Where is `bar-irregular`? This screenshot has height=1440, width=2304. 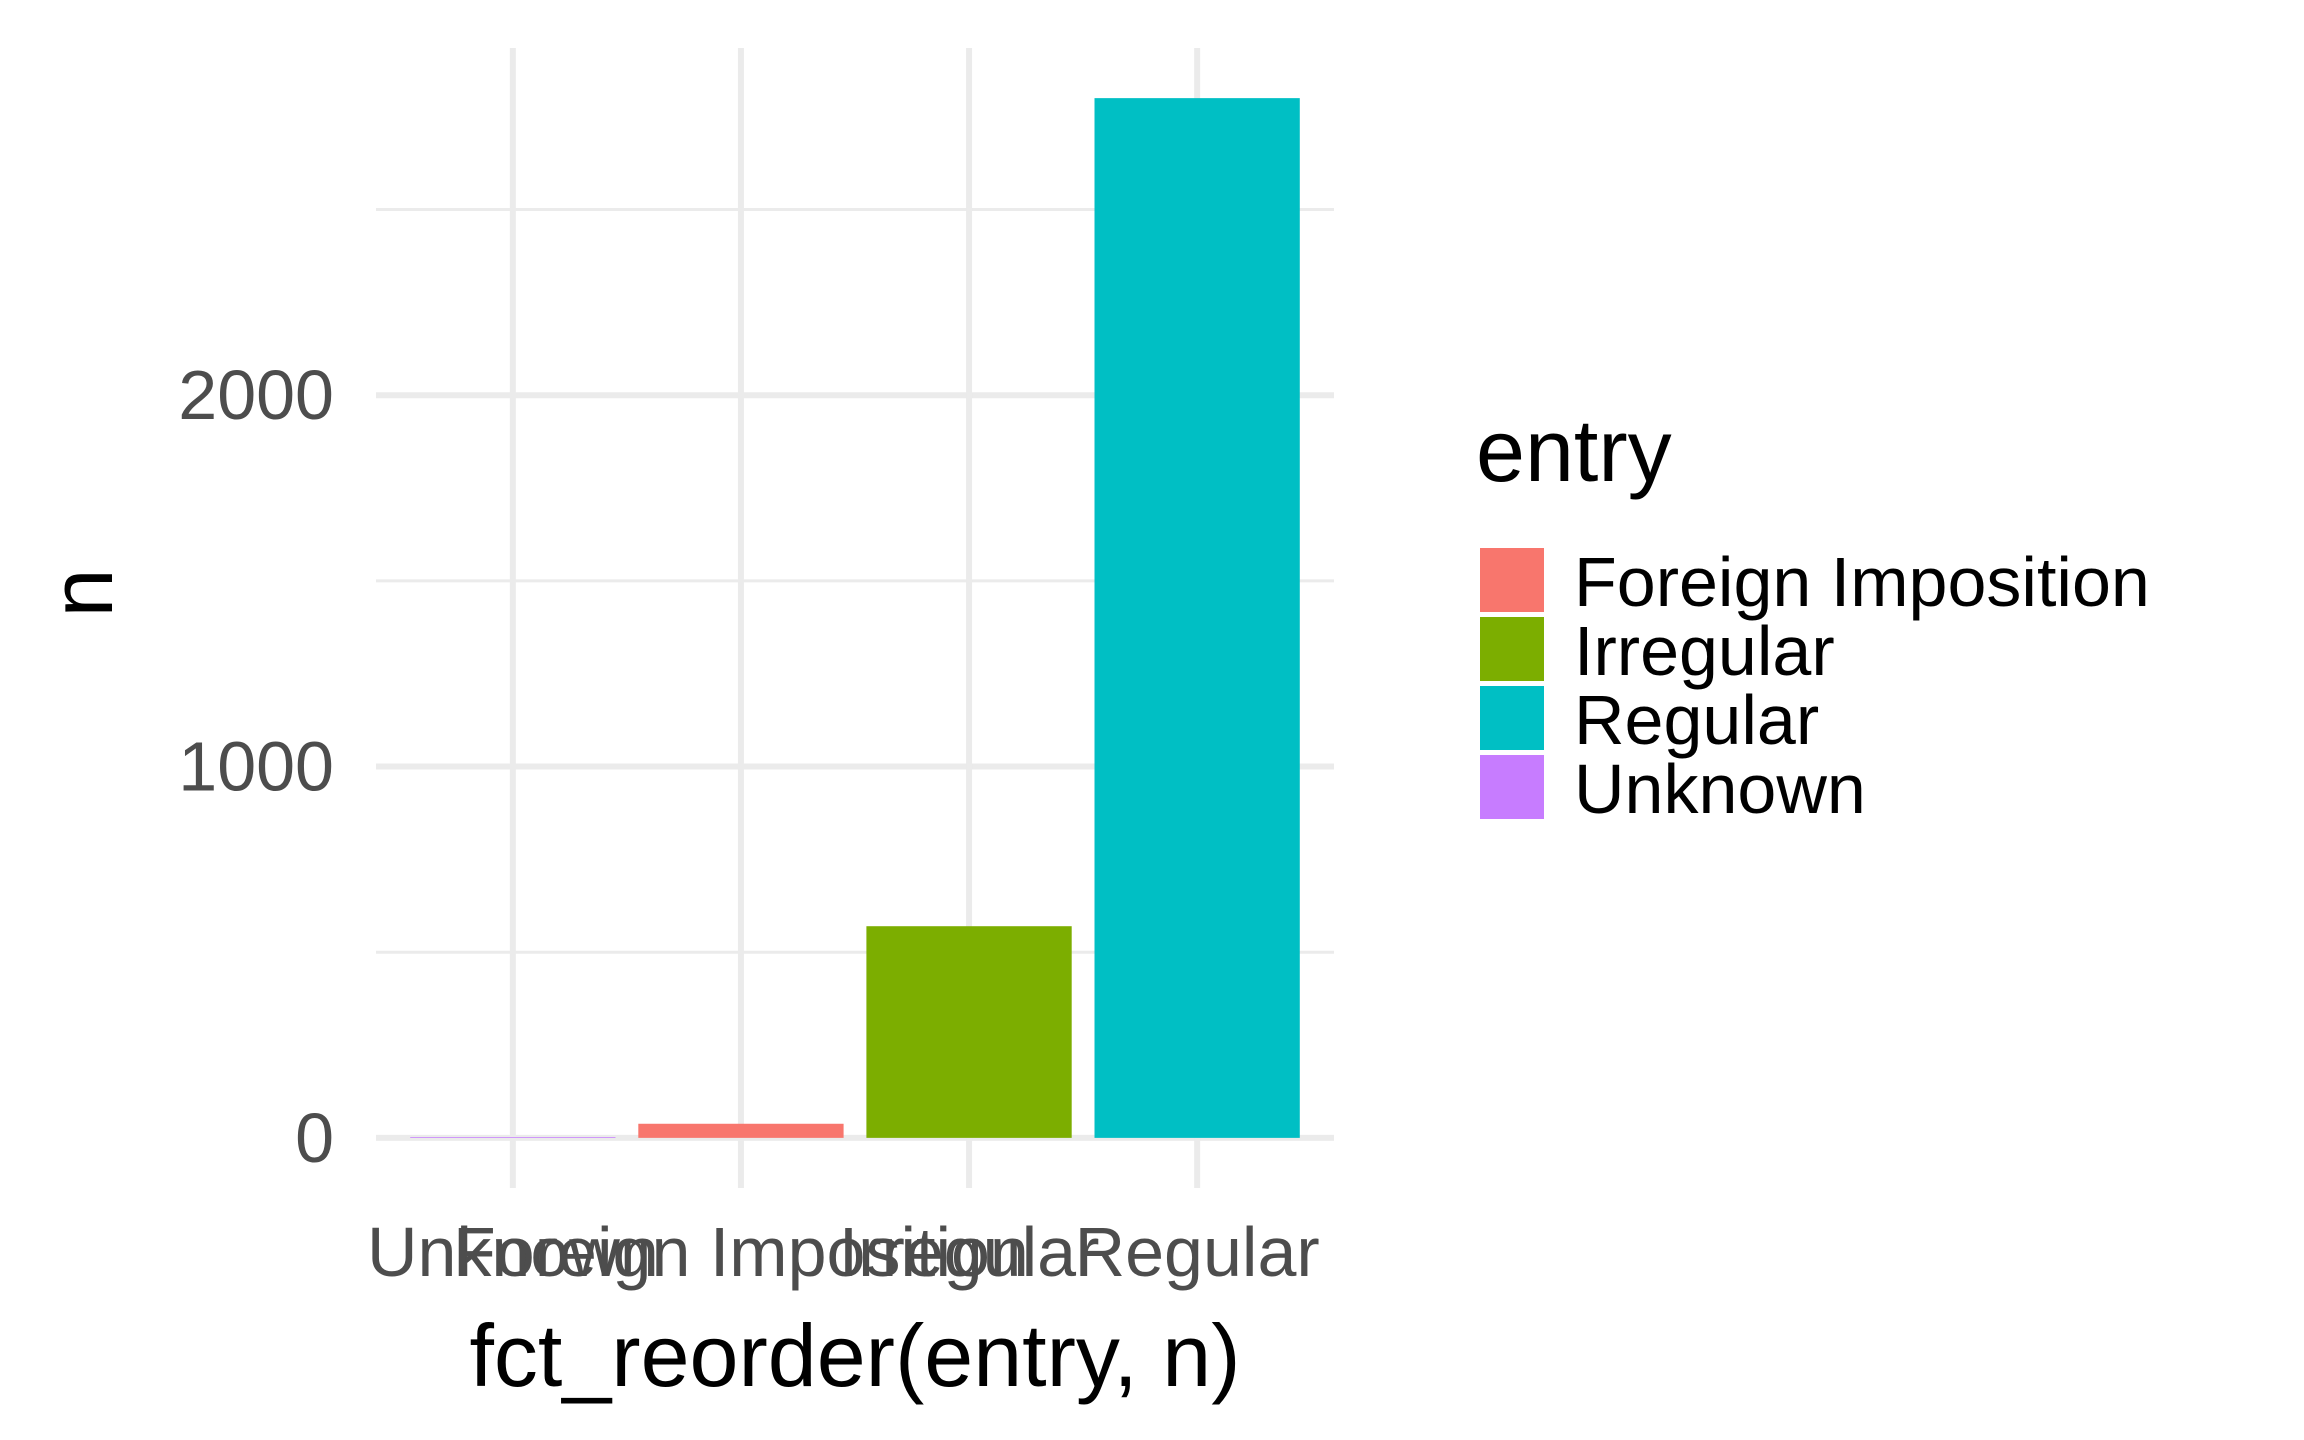 bar-irregular is located at coordinates (969, 1032).